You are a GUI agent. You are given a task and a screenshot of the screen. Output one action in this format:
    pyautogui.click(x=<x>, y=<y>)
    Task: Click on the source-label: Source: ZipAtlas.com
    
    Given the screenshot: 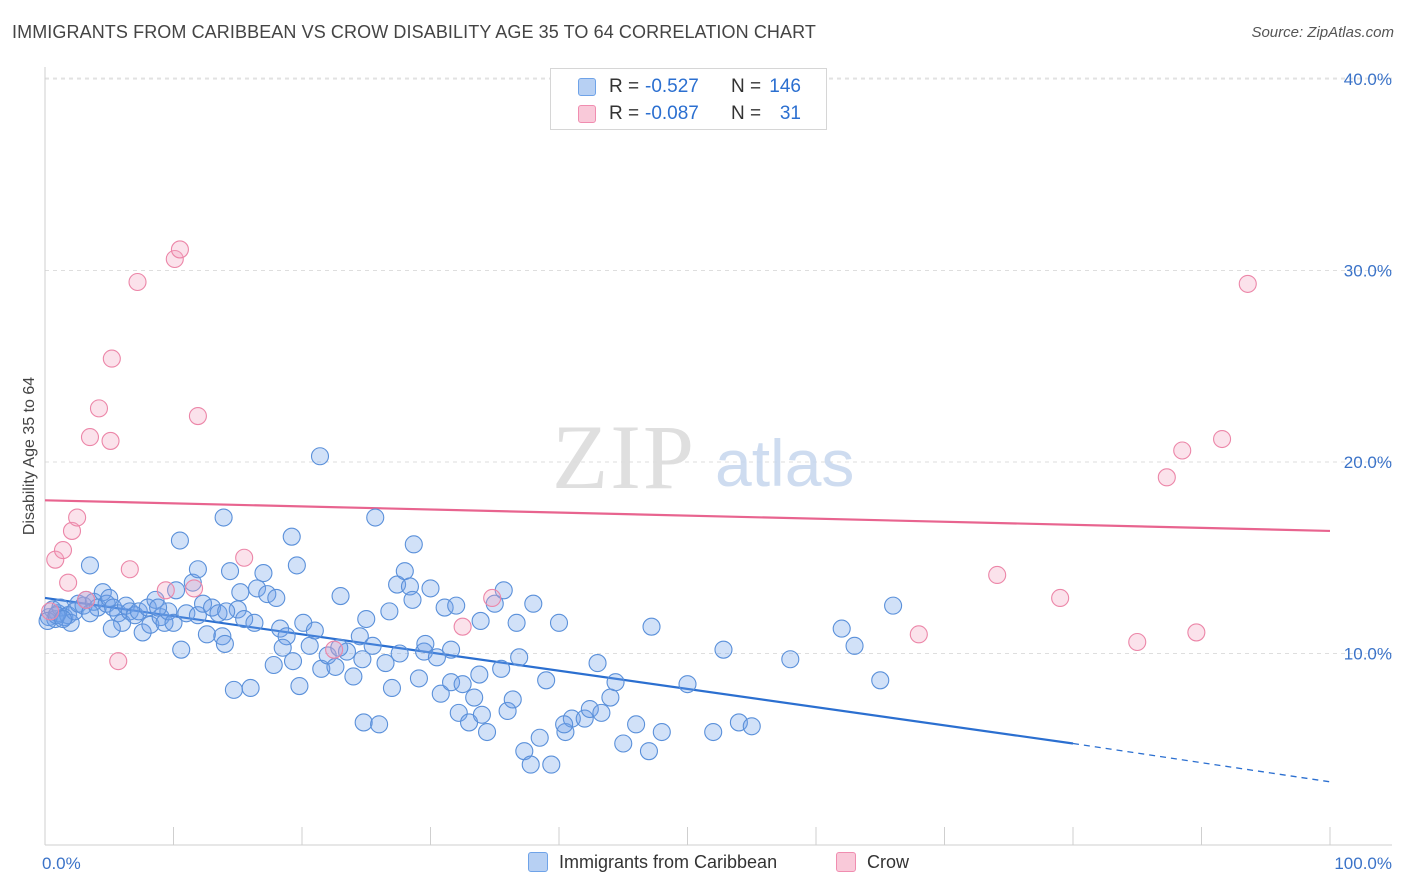 What is the action you would take?
    pyautogui.click(x=1322, y=32)
    